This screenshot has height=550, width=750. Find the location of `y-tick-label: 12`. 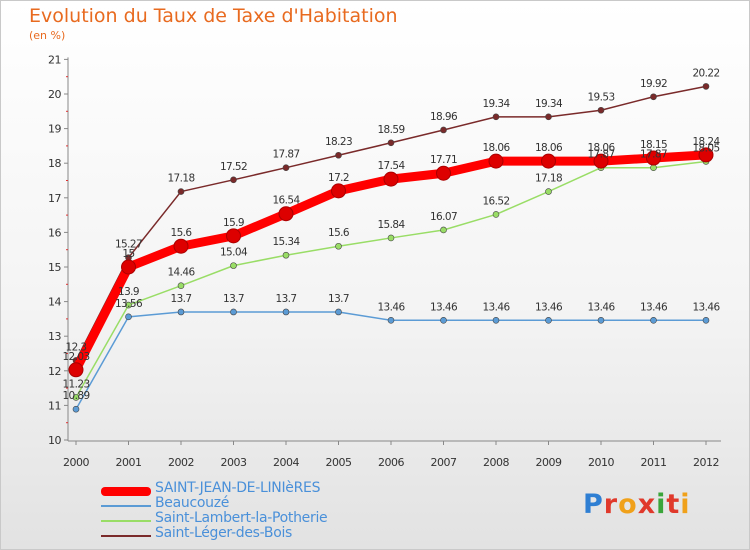

y-tick-label: 12 is located at coordinates (54, 371).